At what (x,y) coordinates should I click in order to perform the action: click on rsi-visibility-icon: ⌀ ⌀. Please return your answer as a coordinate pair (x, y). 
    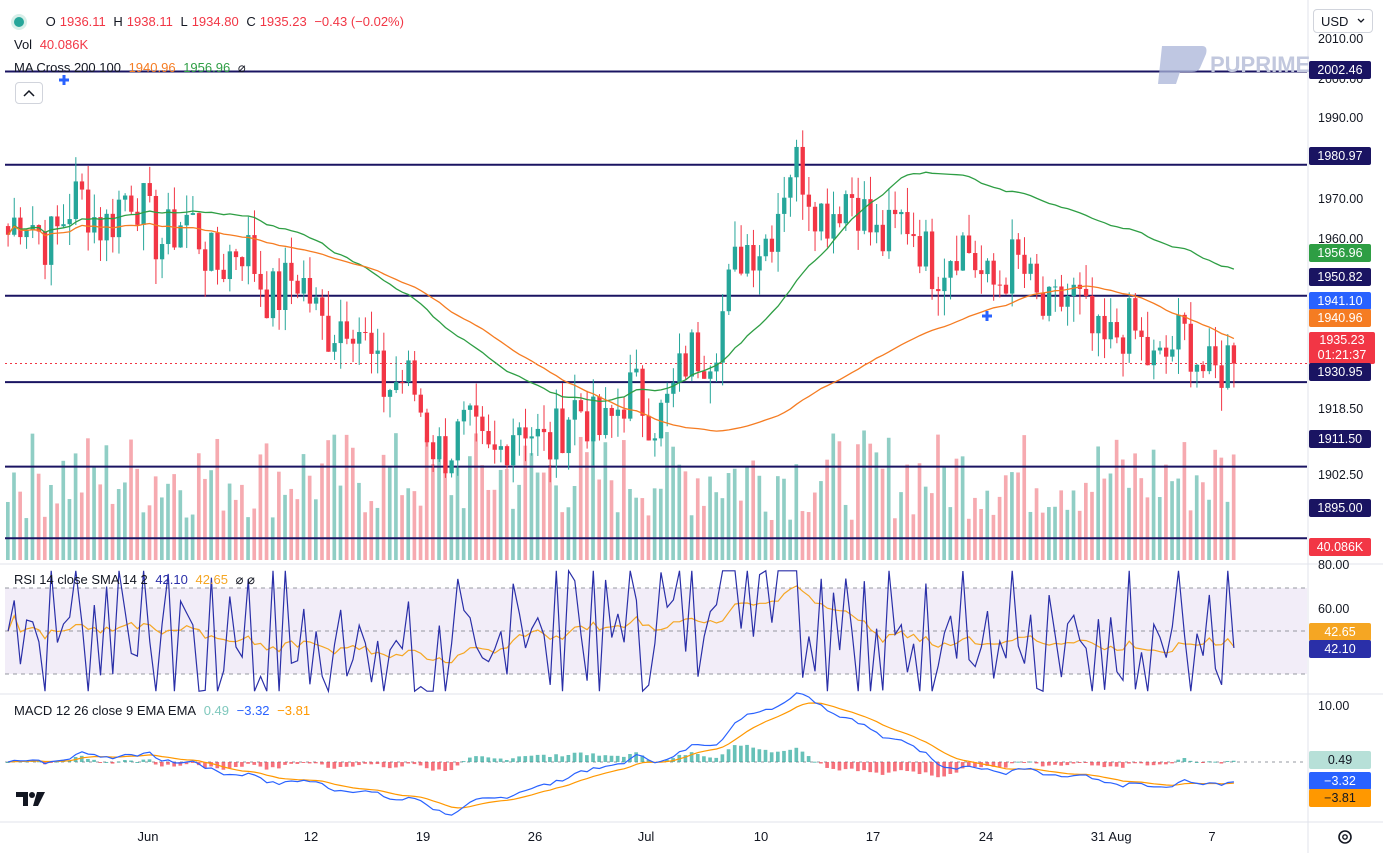
    Looking at the image, I should click on (245, 579).